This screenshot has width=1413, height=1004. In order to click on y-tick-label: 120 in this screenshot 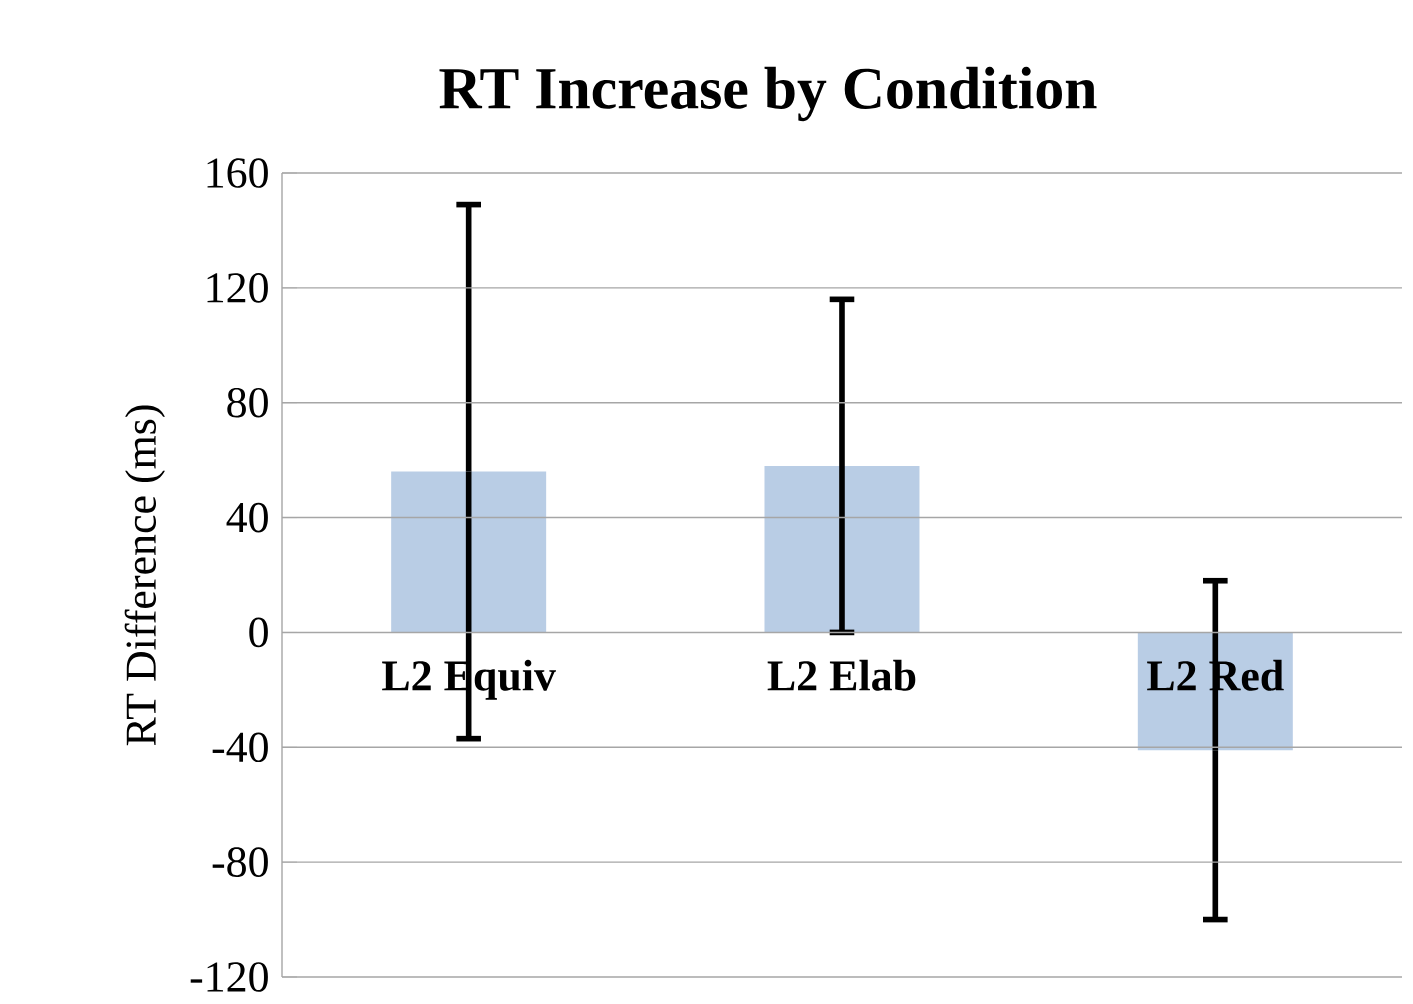, I will do `click(237, 288)`.